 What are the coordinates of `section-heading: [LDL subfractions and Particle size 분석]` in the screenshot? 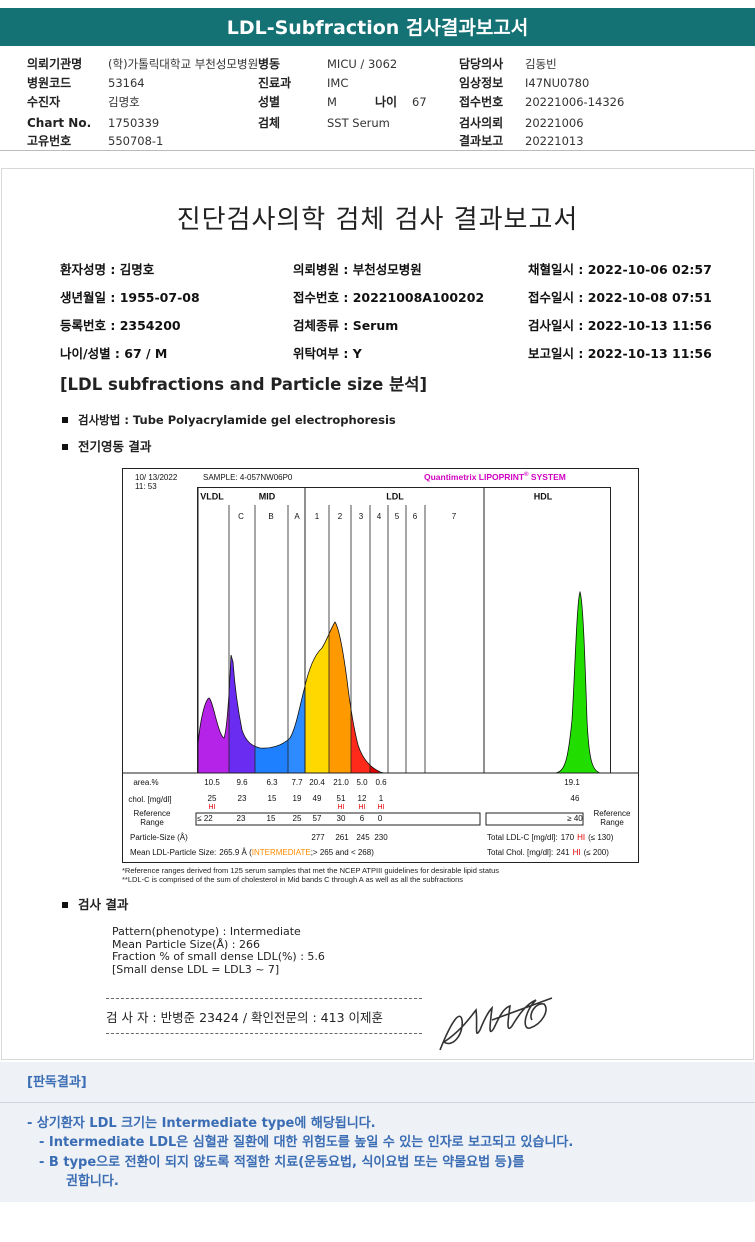 It's located at (243, 384).